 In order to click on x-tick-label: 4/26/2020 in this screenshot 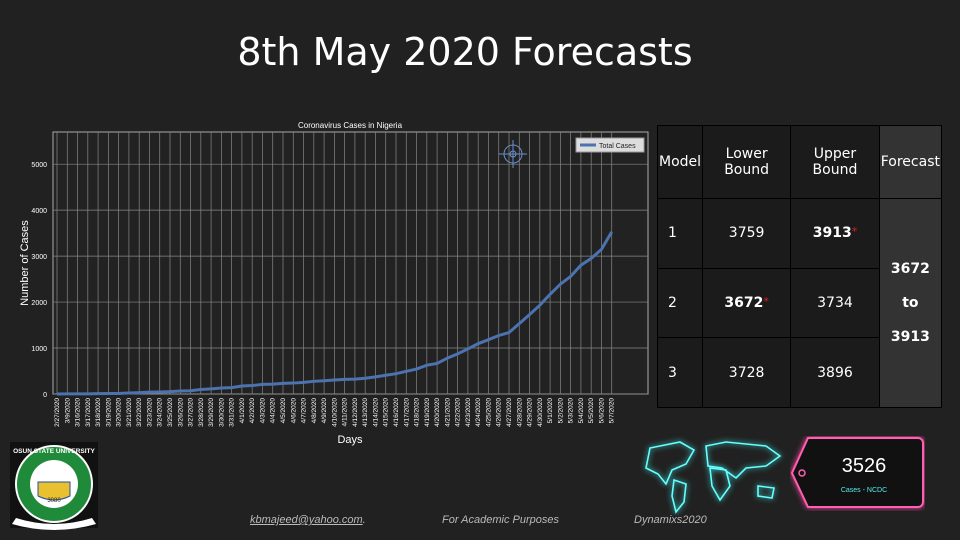, I will do `click(499, 412)`.